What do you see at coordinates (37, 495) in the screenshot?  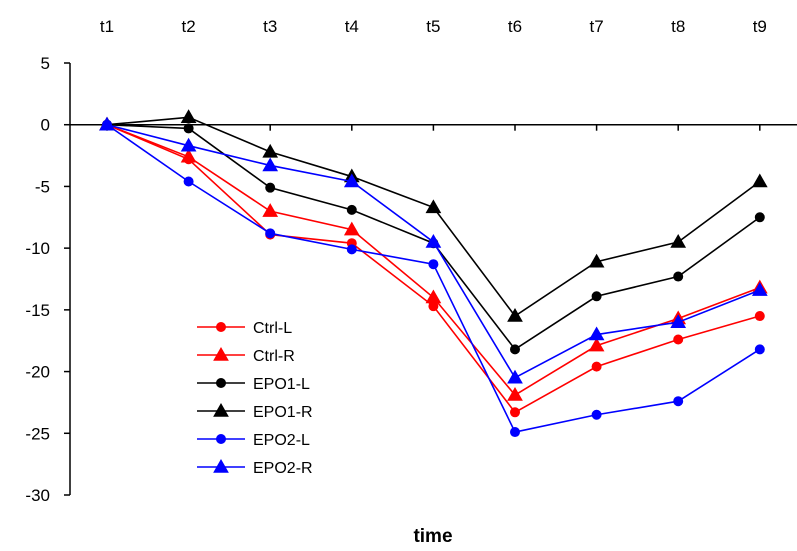 I see `y-tick-label: -30` at bounding box center [37, 495].